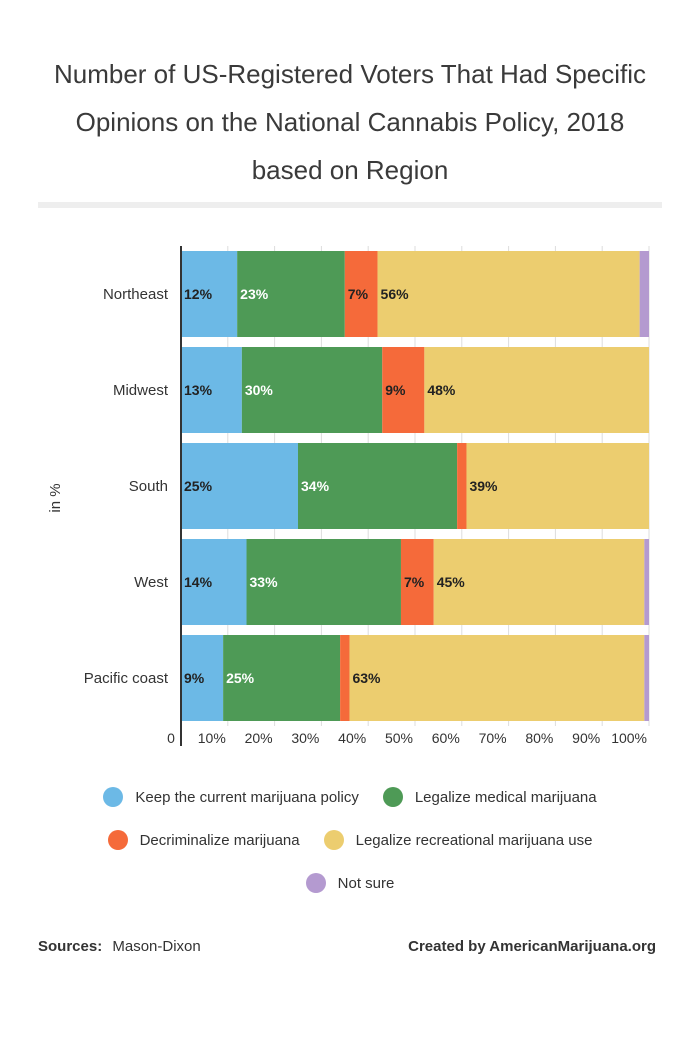 This screenshot has height=1038, width=700. What do you see at coordinates (151, 582) in the screenshot?
I see `category-label: West` at bounding box center [151, 582].